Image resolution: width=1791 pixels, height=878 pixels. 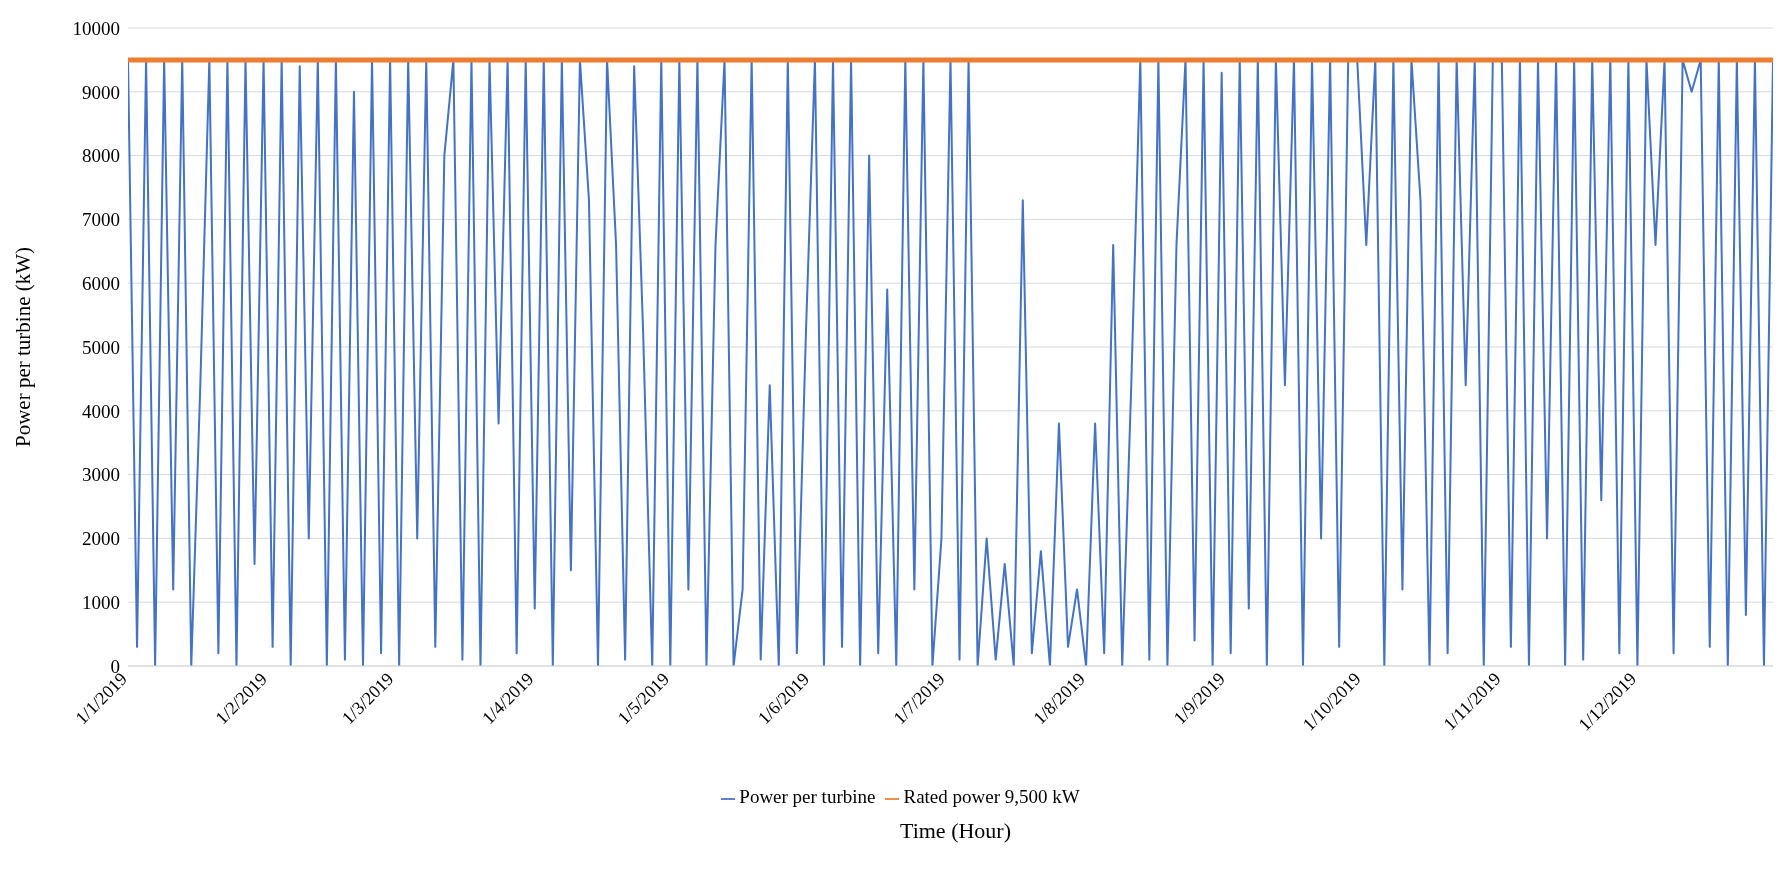 I want to click on y-tick-label: 2000, so click(x=101, y=539).